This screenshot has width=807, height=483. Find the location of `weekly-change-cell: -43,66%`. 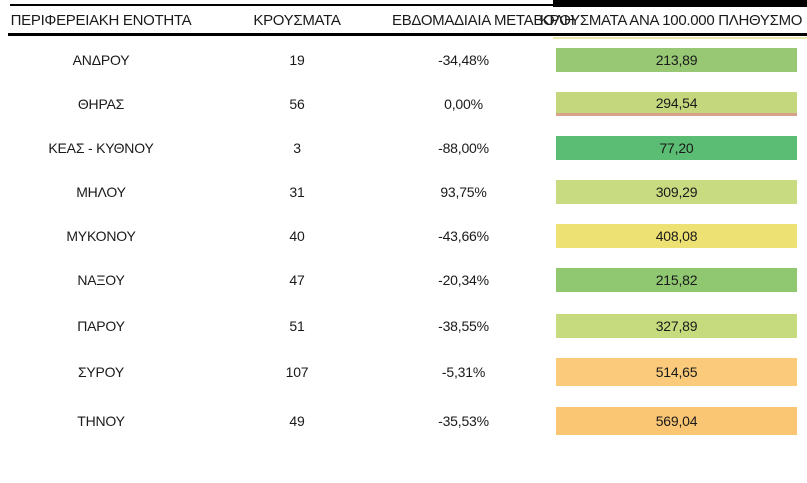

weekly-change-cell: -43,66% is located at coordinates (463, 236).